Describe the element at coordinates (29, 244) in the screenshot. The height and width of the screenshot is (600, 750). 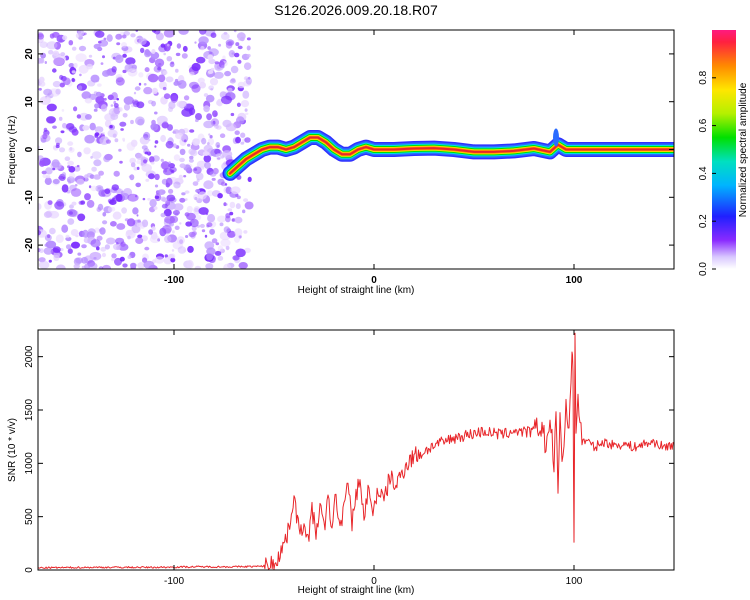
I see `y-tick-label: -20` at that location.